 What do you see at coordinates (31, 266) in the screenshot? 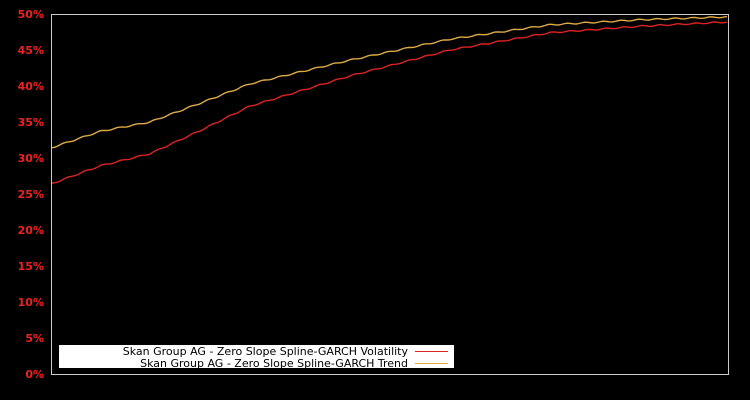
I see `y-tick-label: 15%` at bounding box center [31, 266].